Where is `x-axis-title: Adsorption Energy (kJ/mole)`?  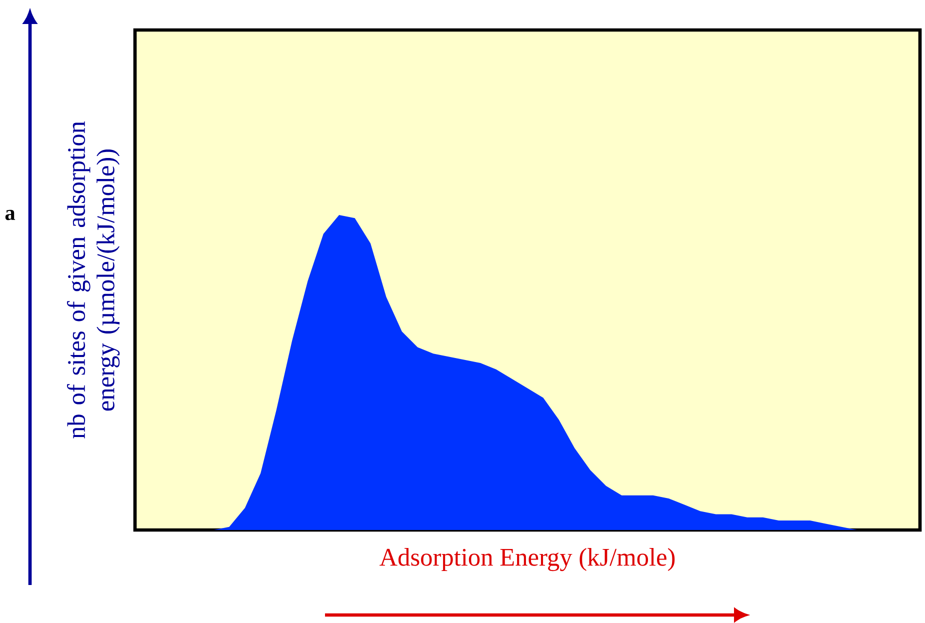
x-axis-title: Adsorption Energy (kJ/mole) is located at coordinates (527, 560).